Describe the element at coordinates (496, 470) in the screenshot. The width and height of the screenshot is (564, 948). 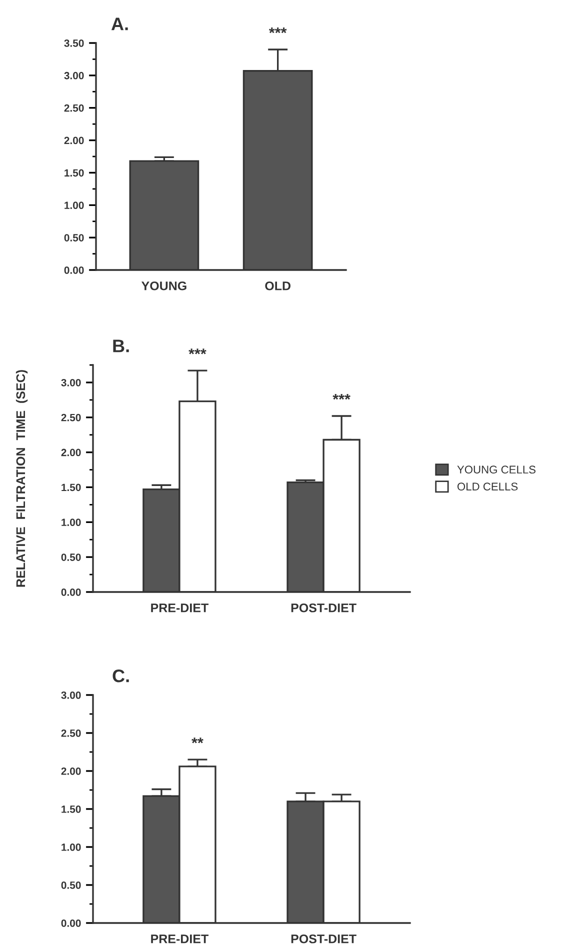
I see `legend-label: YOUNG CELLS` at that location.